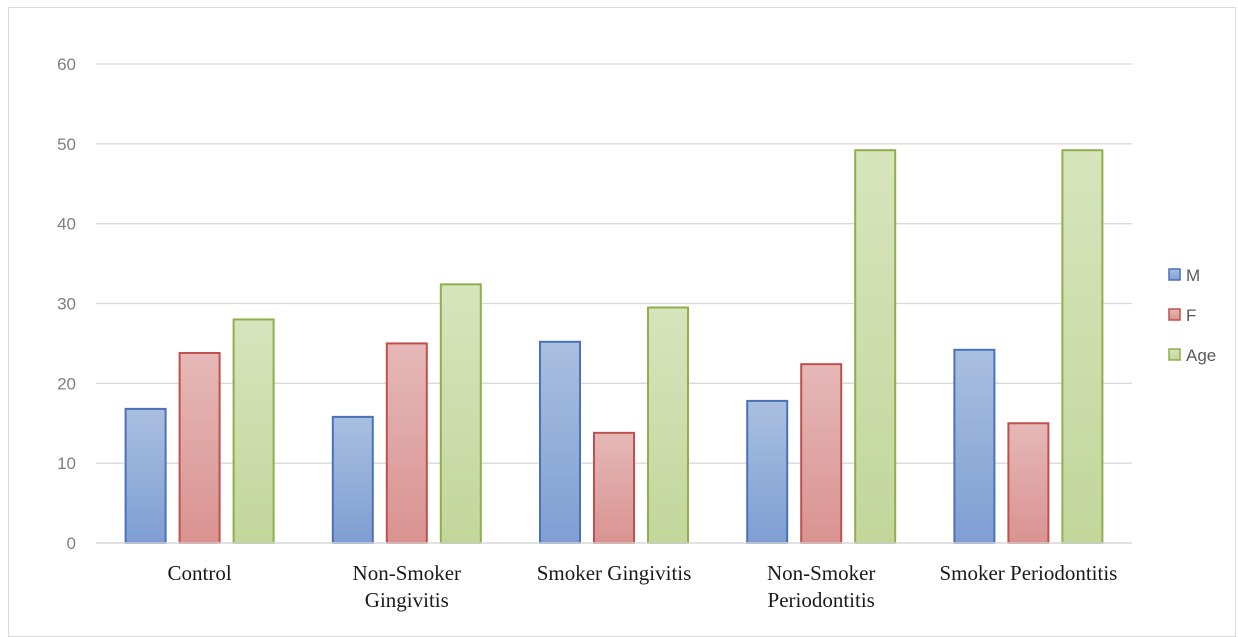  Describe the element at coordinates (1174, 314) in the screenshot. I see `legend-swatch-f` at that location.